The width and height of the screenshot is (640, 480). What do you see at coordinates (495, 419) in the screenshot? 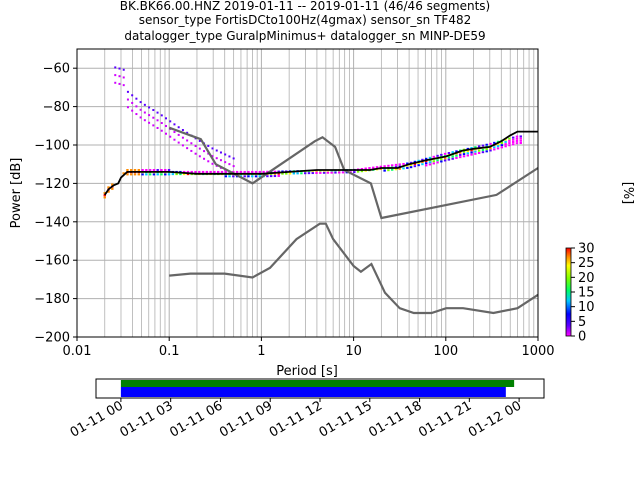
I see `time-tick-label: 01-12 00` at bounding box center [495, 419].